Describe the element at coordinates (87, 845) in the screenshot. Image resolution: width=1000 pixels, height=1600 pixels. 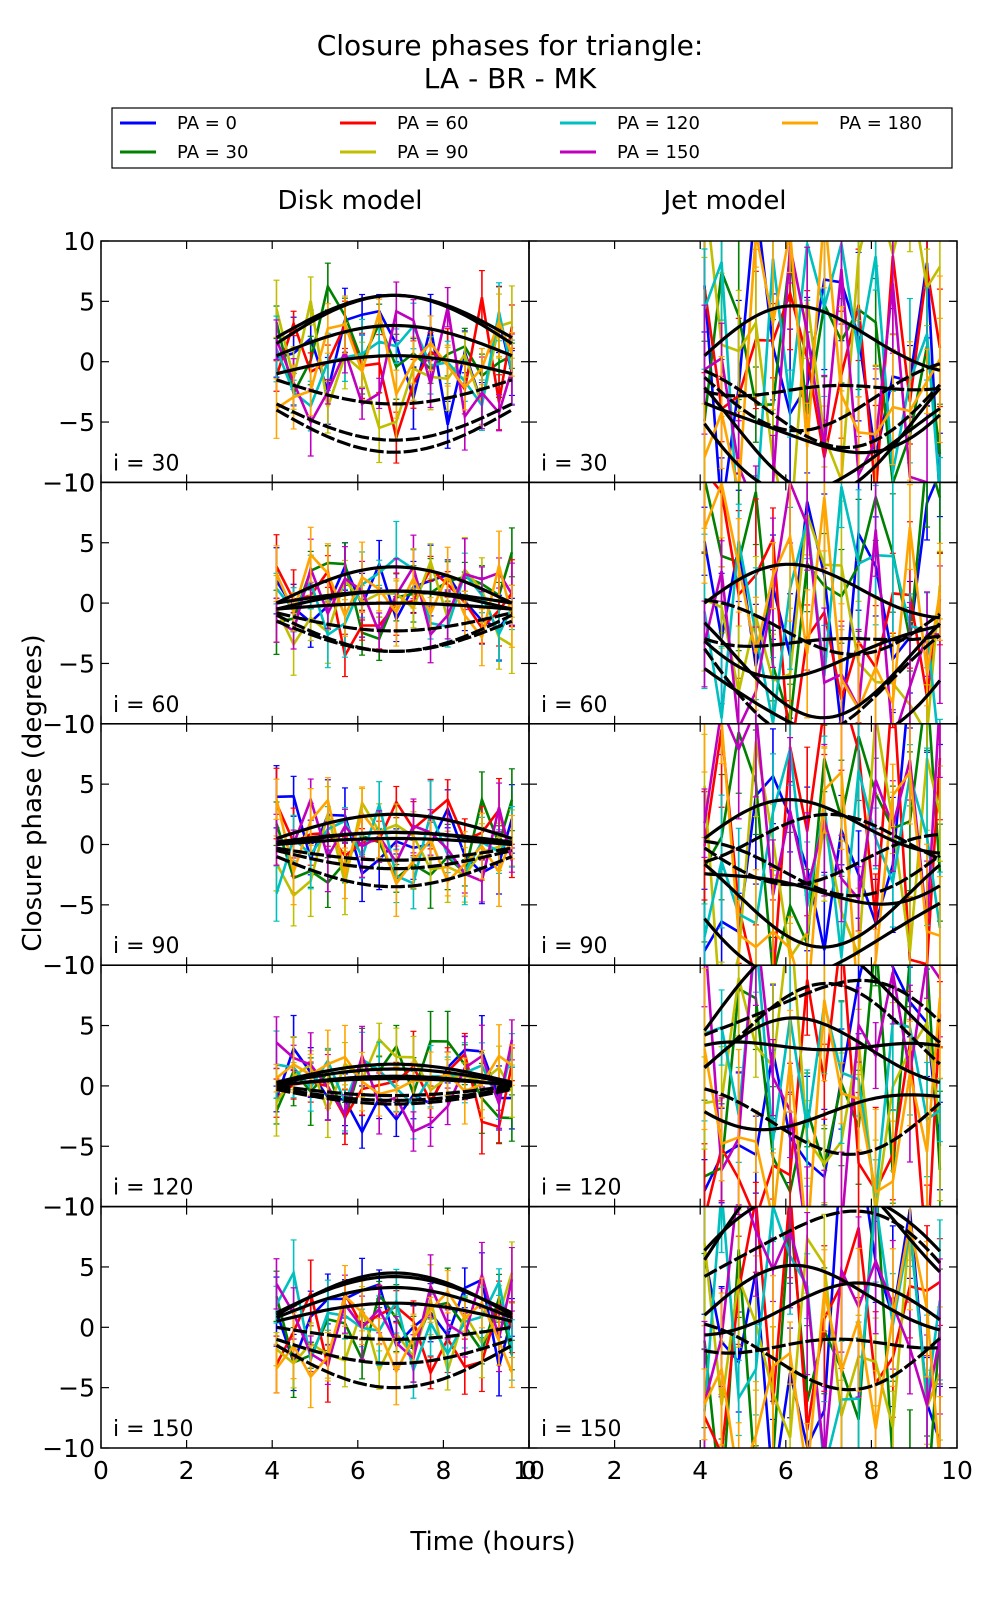
I see `panel-disk-2-ytick-label: 0` at that location.